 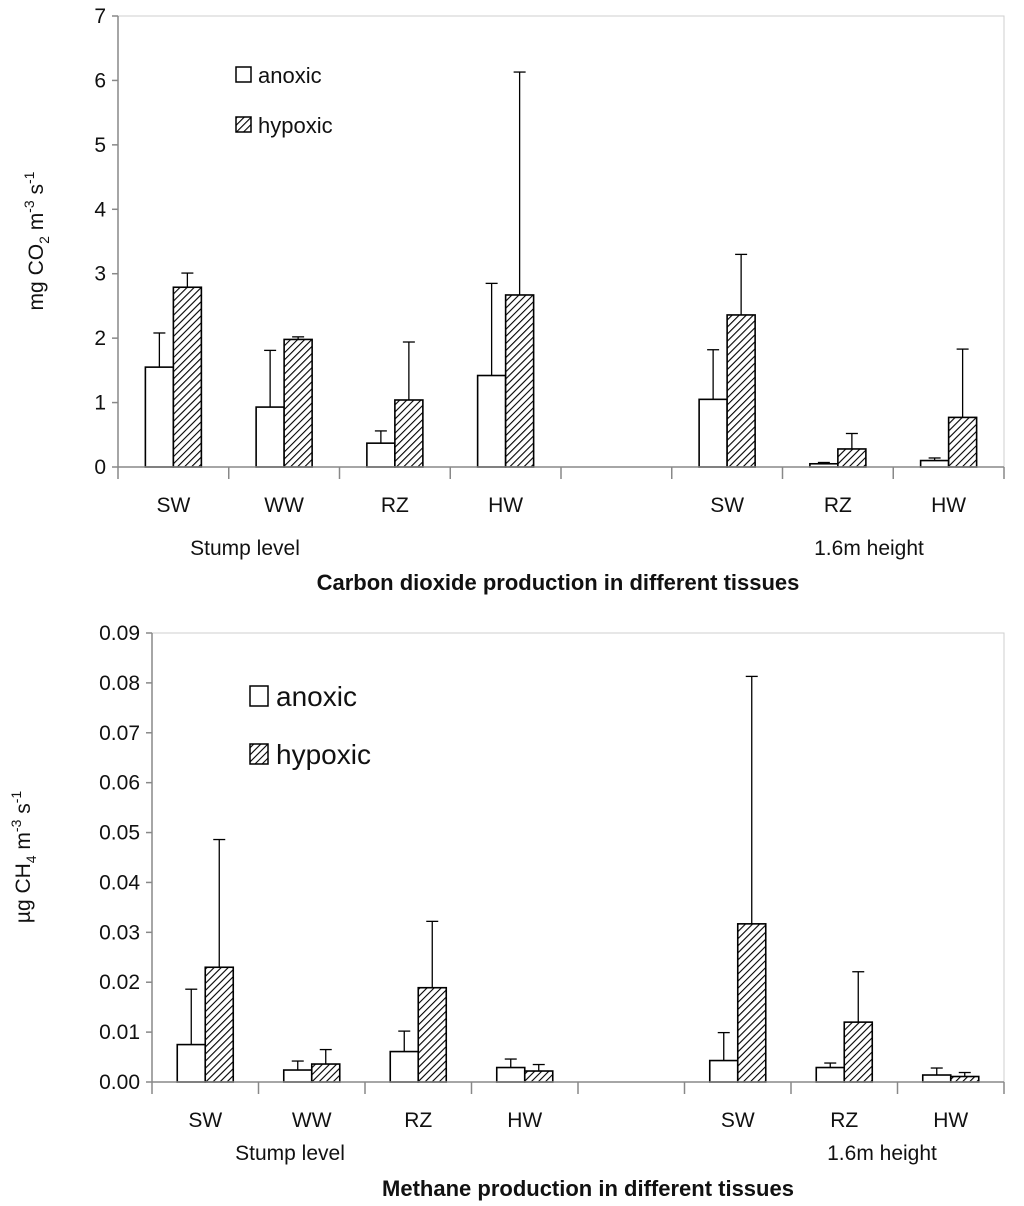 I want to click on y-axis-label: mg CO2 m-3 s-1, so click(x=36, y=240).